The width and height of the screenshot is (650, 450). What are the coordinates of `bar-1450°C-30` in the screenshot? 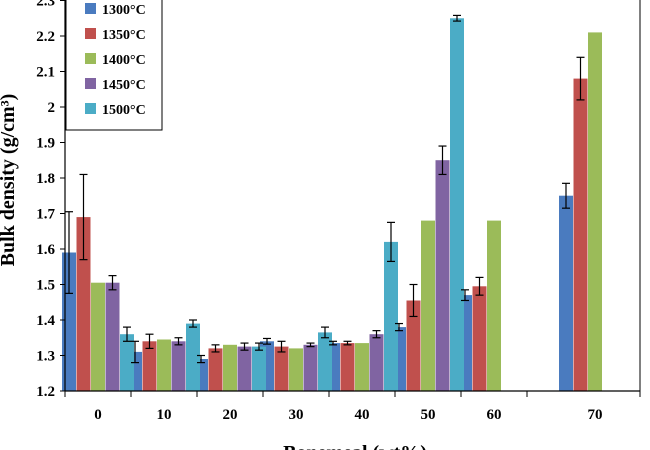 It's located at (310, 367).